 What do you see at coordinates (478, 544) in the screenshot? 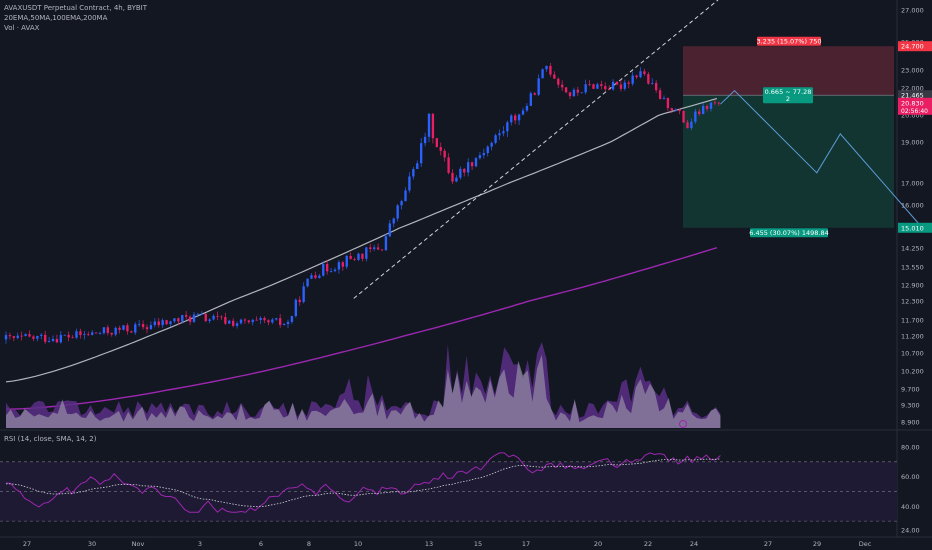
I see `time-axis-label: 15` at bounding box center [478, 544].